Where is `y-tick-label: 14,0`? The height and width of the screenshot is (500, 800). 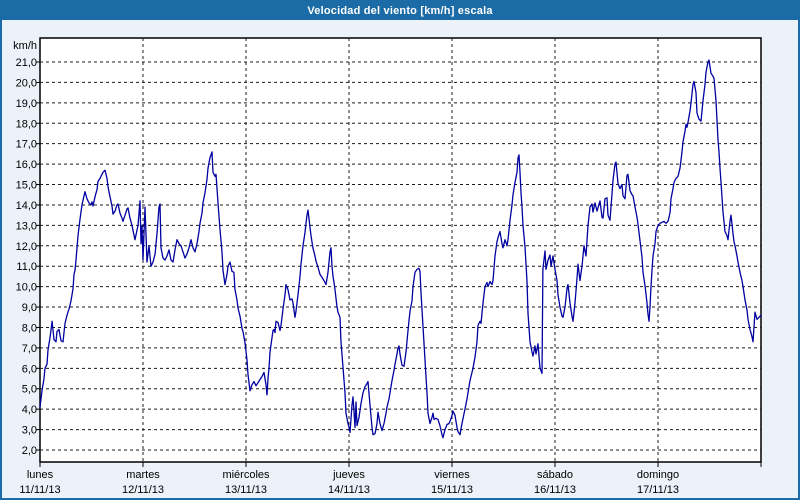
y-tick-label: 14,0 is located at coordinates (26, 206).